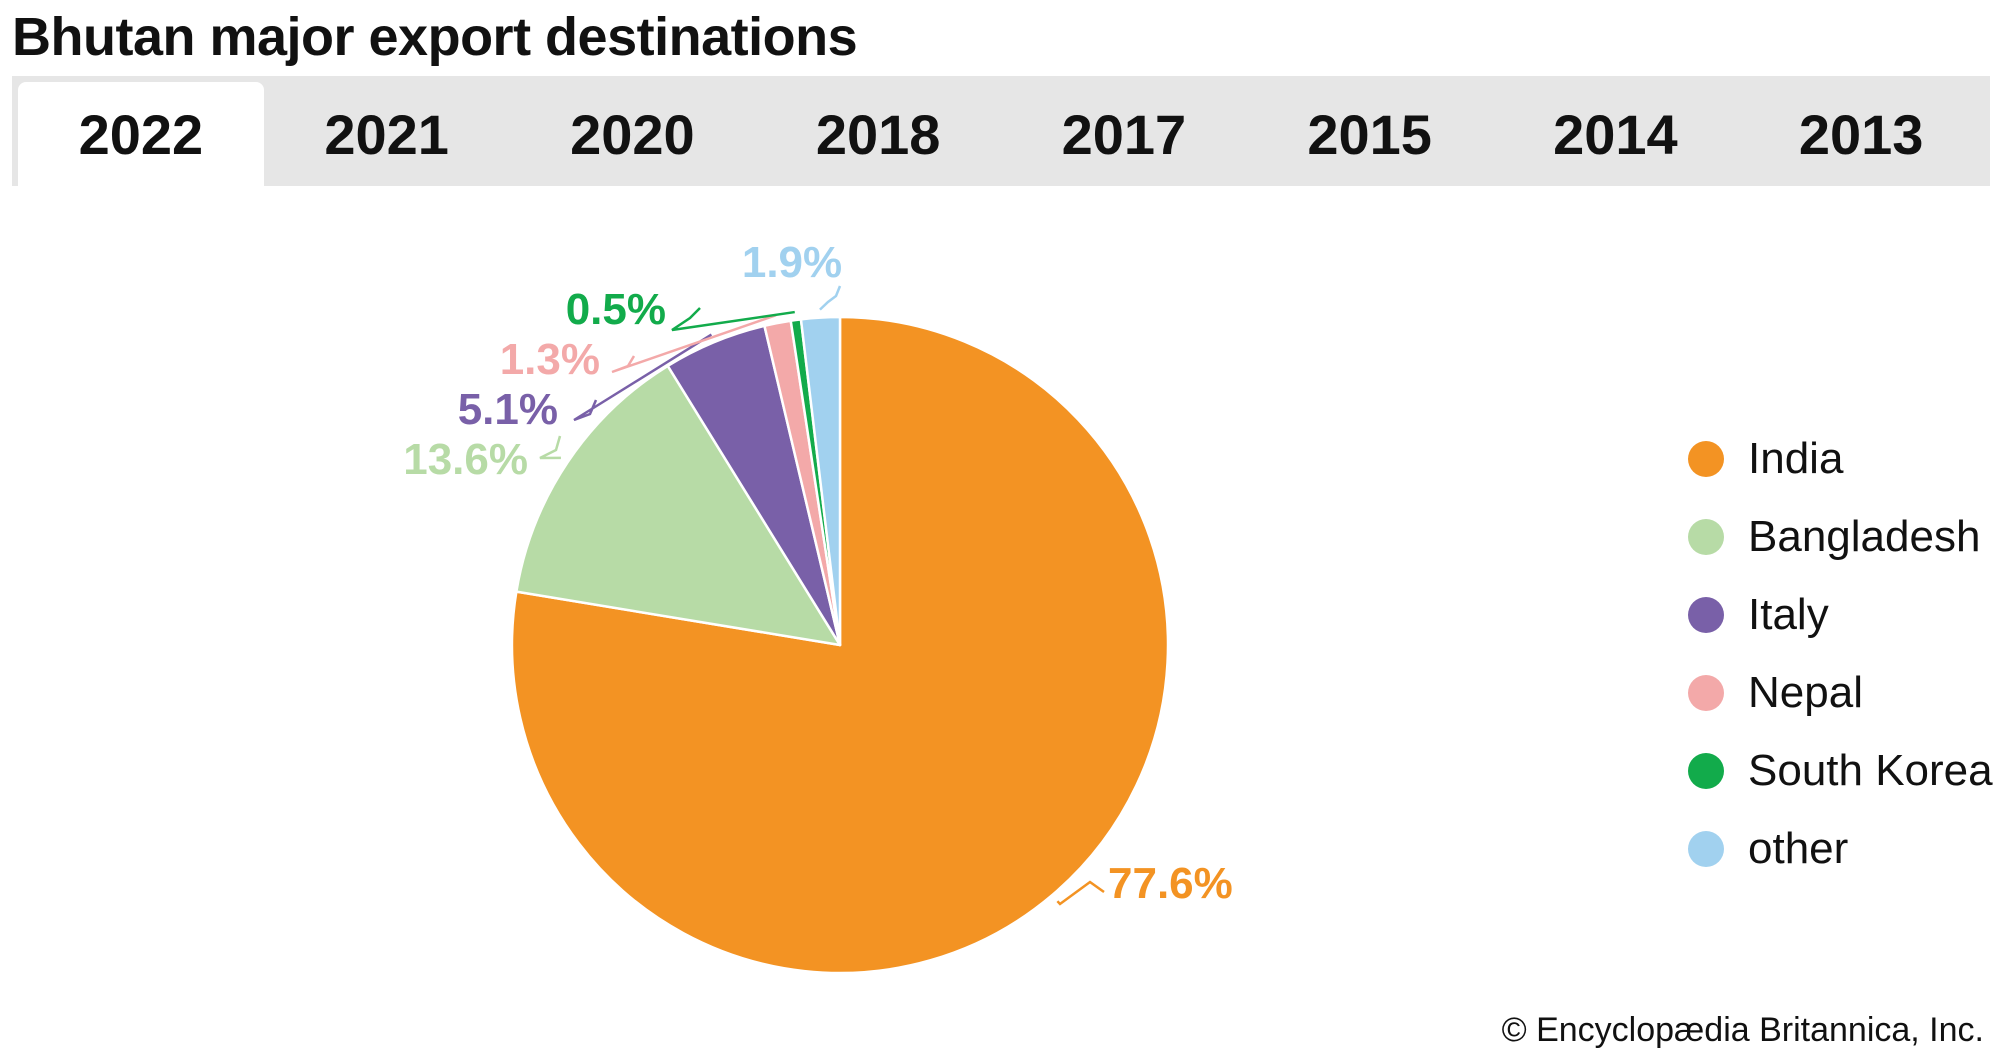 The width and height of the screenshot is (2000, 1056). I want to click on legend-label-india: India, so click(1796, 458).